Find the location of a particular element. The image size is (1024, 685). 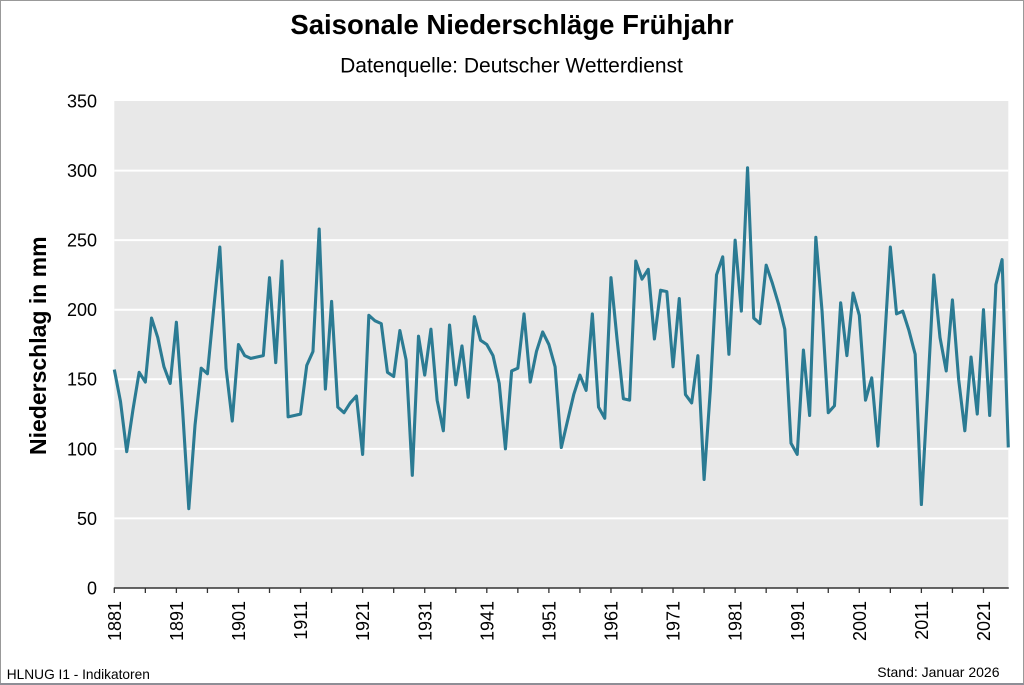

svg-text: 2021 is located at coordinates (984, 621).